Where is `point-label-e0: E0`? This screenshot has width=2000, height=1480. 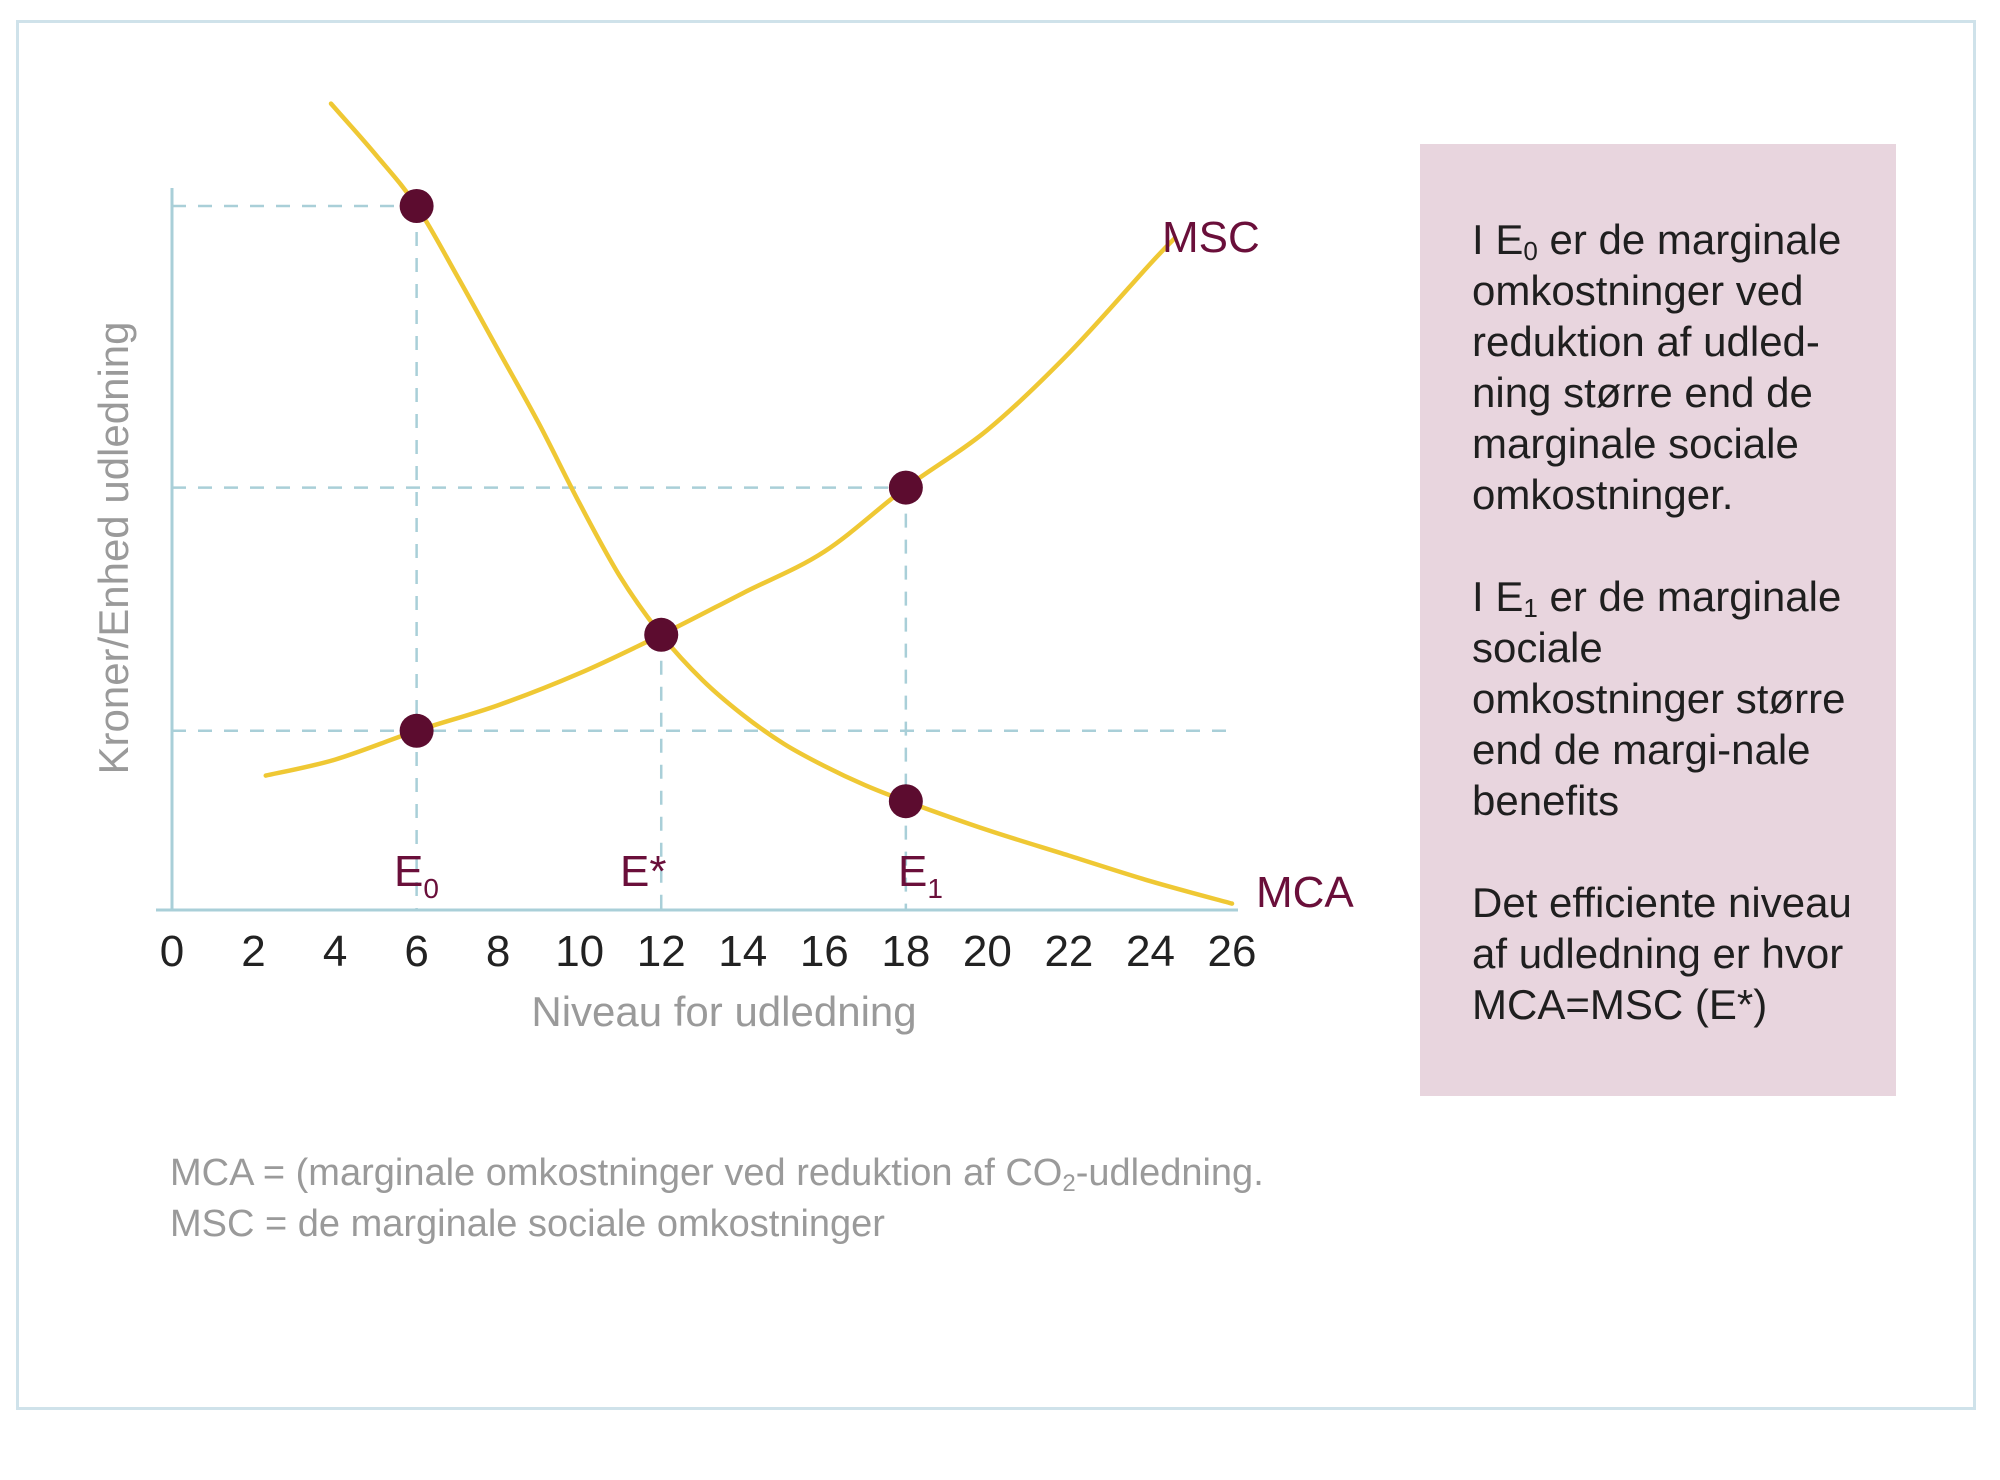 point-label-e0: E0 is located at coordinates (416, 875).